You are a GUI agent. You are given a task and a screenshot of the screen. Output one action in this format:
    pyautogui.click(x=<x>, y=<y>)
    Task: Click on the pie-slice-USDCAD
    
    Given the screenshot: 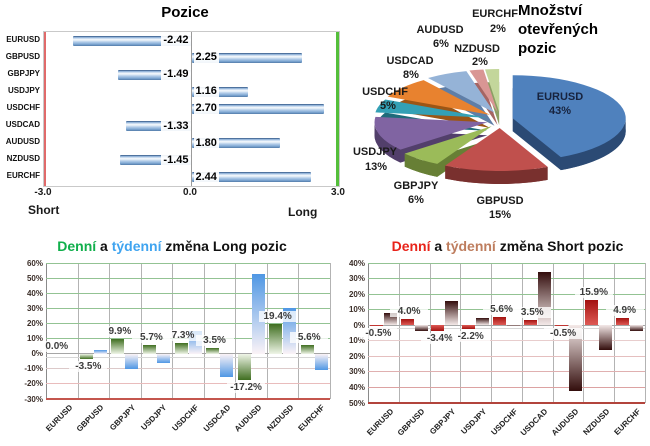 What is the action you would take?
    pyautogui.click(x=438, y=97)
    